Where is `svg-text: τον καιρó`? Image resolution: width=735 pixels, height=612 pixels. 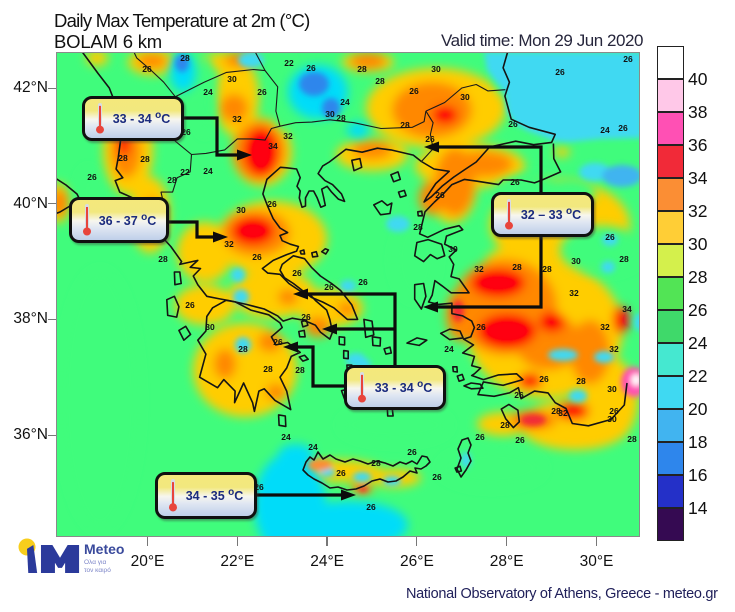 svg-text: τον καιρó is located at coordinates (97, 570).